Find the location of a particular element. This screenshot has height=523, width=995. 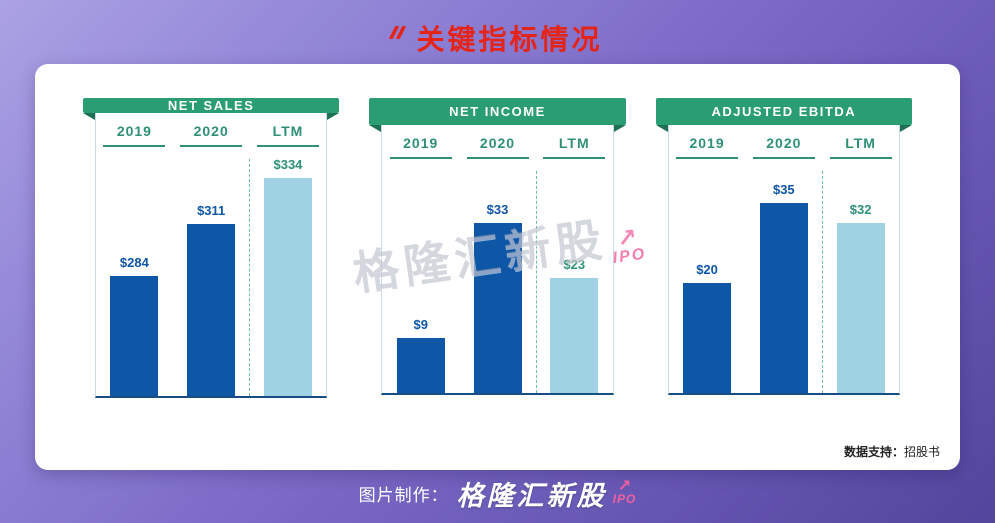

footer-credit: 图片制作： 格隆汇新股 ↗ IPO is located at coordinates (497, 493).